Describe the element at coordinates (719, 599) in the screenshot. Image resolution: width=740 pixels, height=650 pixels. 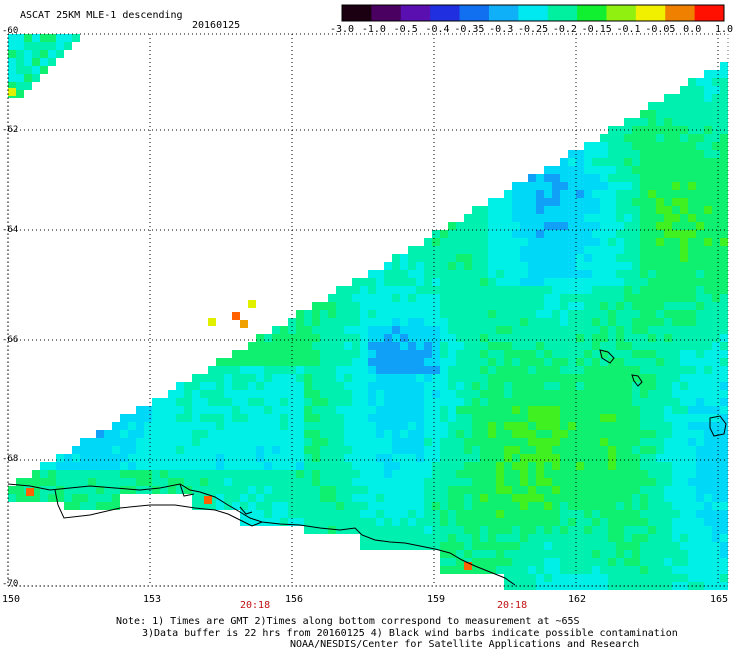
I see `lon-label: 165` at that location.